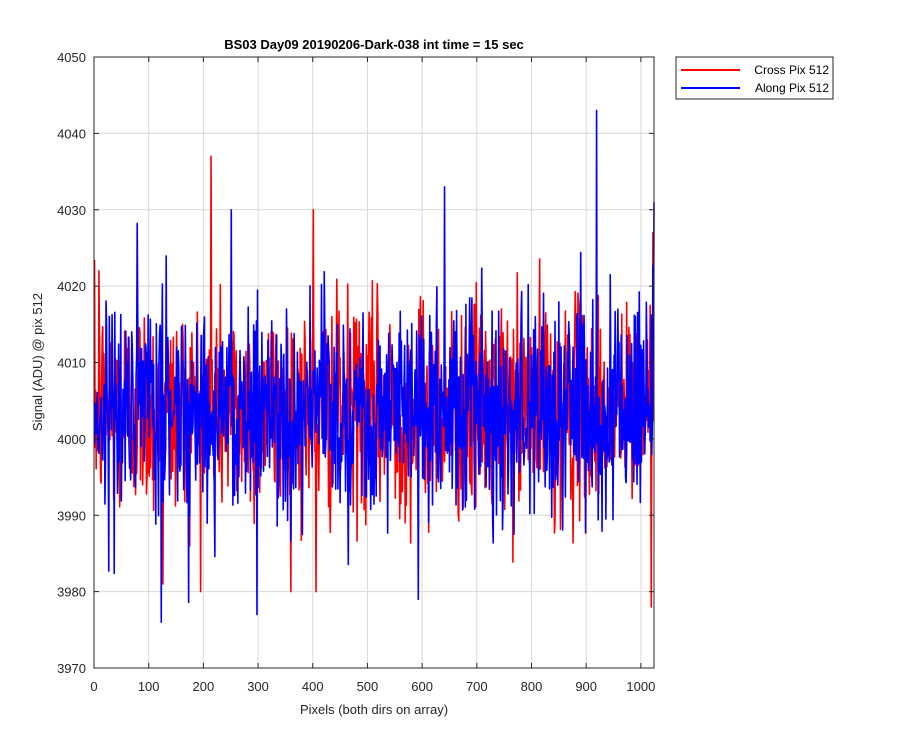 This screenshot has height=750, width=900. Describe the element at coordinates (792, 88) in the screenshot. I see `legend-label-along: Along Pix 512` at that location.